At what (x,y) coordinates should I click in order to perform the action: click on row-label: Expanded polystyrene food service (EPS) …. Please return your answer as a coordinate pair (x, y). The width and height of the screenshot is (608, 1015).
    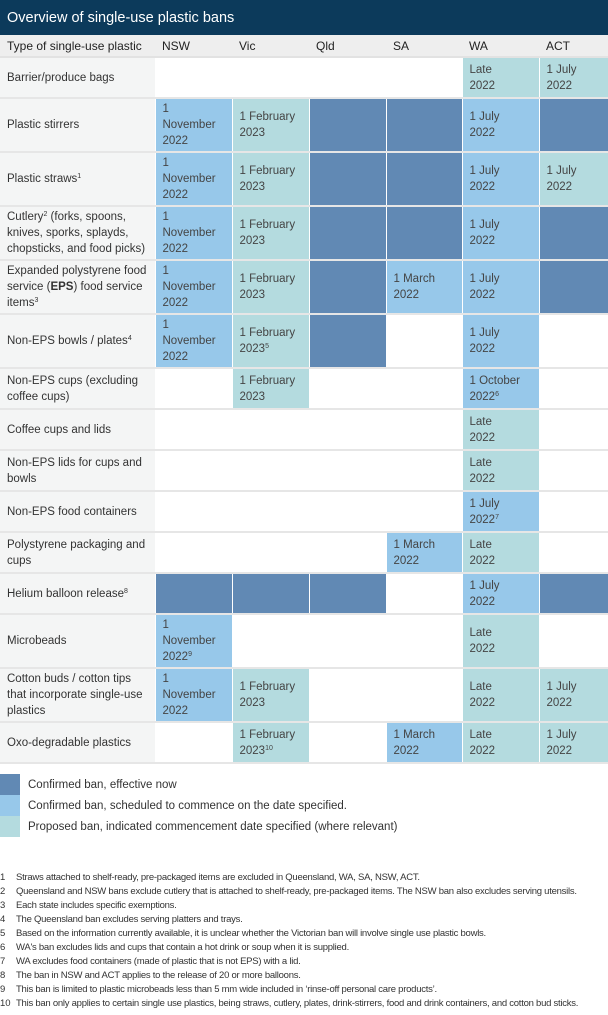
    Looking at the image, I should click on (77, 287).